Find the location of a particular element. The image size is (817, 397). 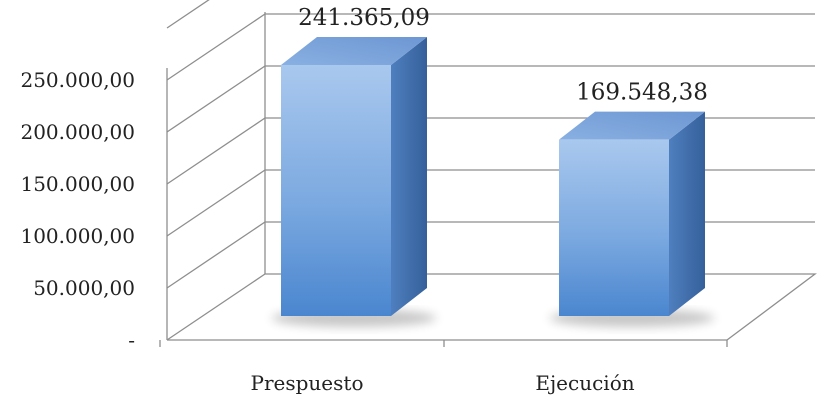

y-tick-label: - is located at coordinates (131, 340).